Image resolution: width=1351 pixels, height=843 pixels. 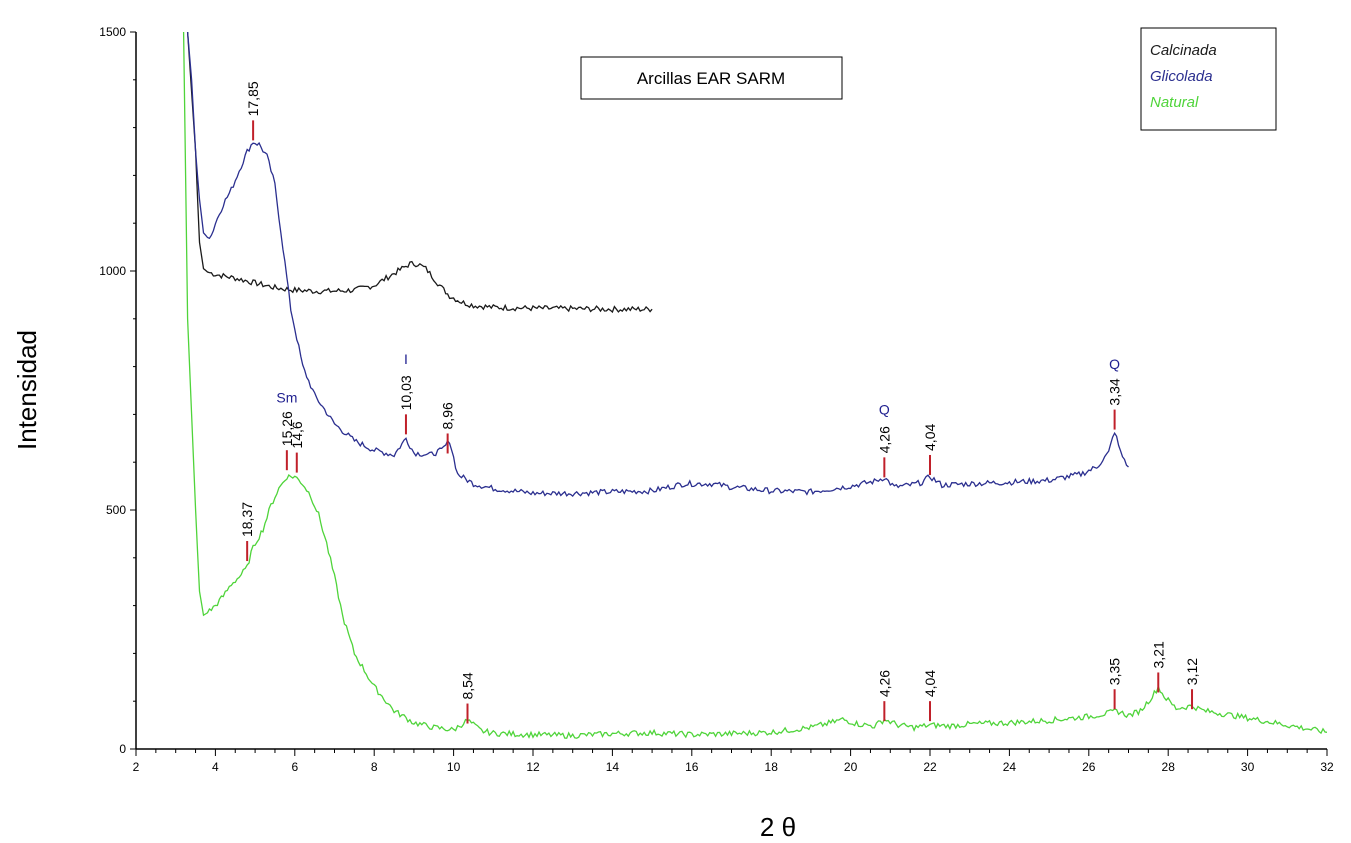 I want to click on peak-label: 3,35, so click(x=1115, y=671).